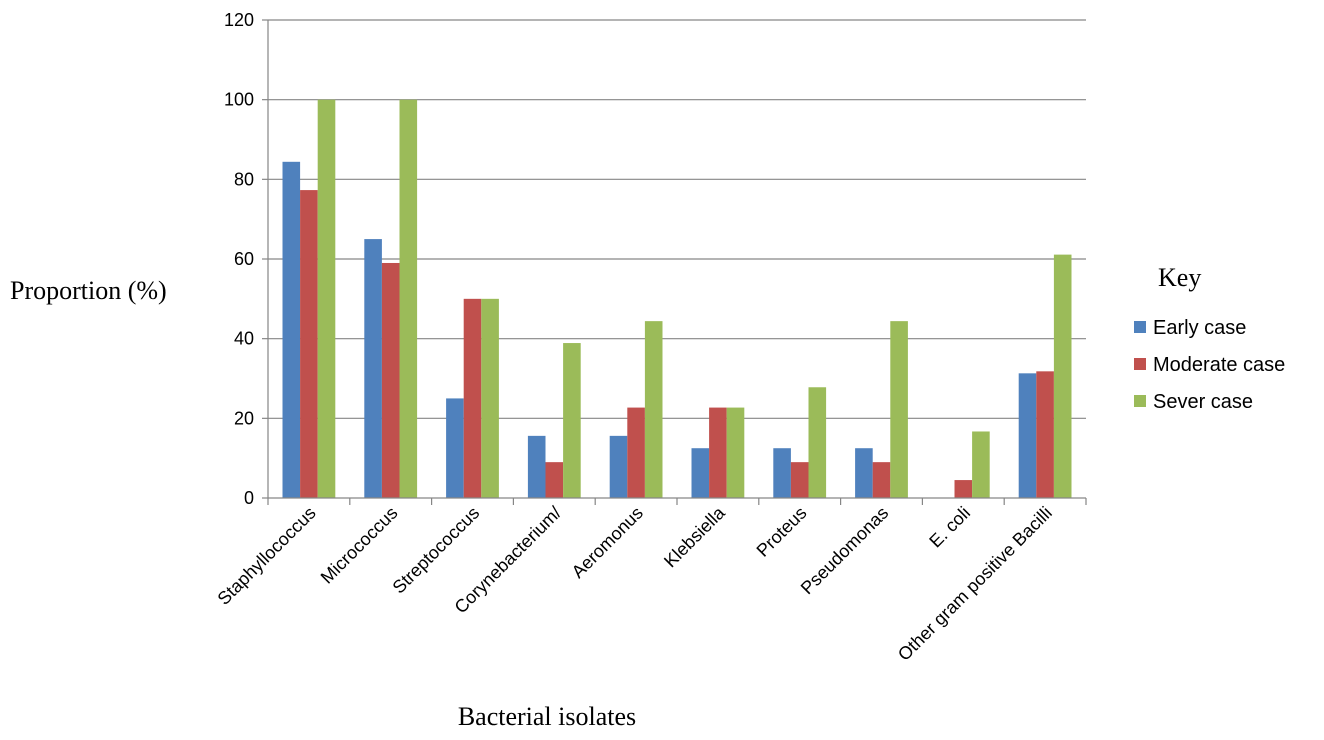 The height and width of the screenshot is (740, 1324). I want to click on x-axis-label: Bacterial isolates, so click(547, 716).